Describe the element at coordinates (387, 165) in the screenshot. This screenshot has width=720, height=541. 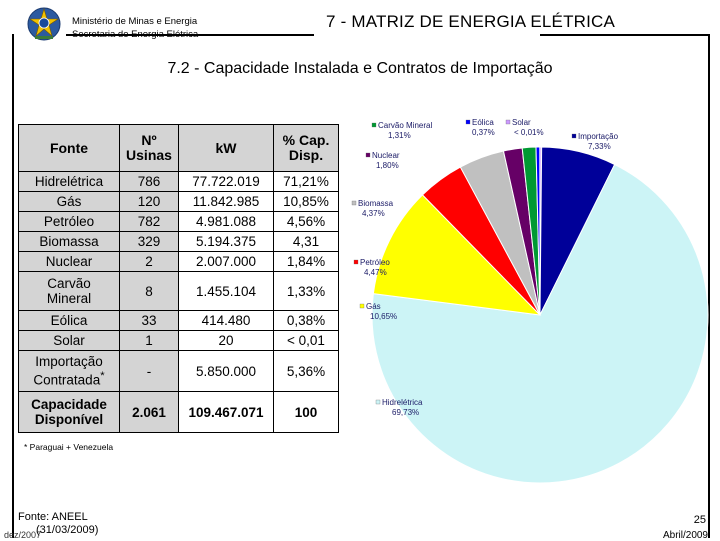
I see `pie-pct-label: 1,80%` at that location.